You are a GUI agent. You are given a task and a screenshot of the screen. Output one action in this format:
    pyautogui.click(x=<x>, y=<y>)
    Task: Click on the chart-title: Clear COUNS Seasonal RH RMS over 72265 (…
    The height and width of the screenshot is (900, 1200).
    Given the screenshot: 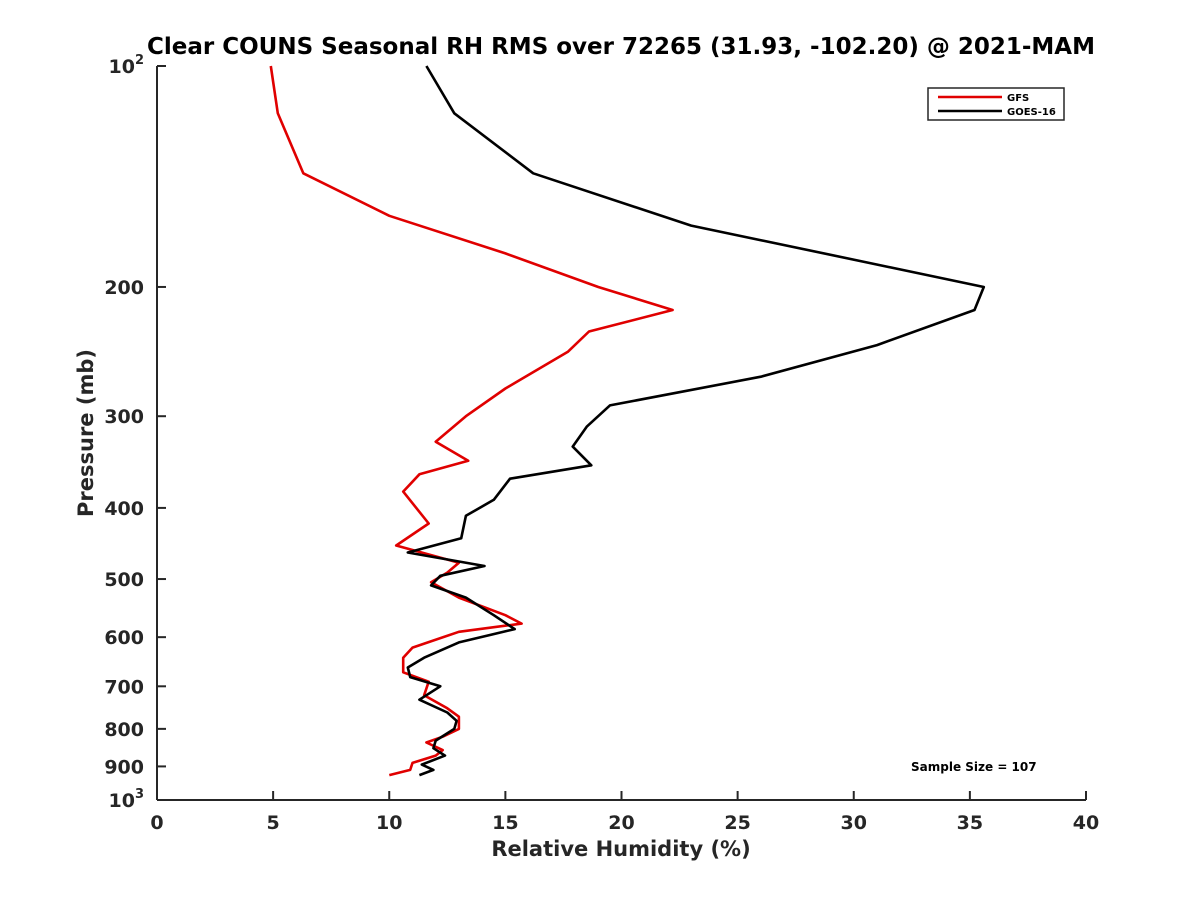 What is the action you would take?
    pyautogui.click(x=621, y=47)
    